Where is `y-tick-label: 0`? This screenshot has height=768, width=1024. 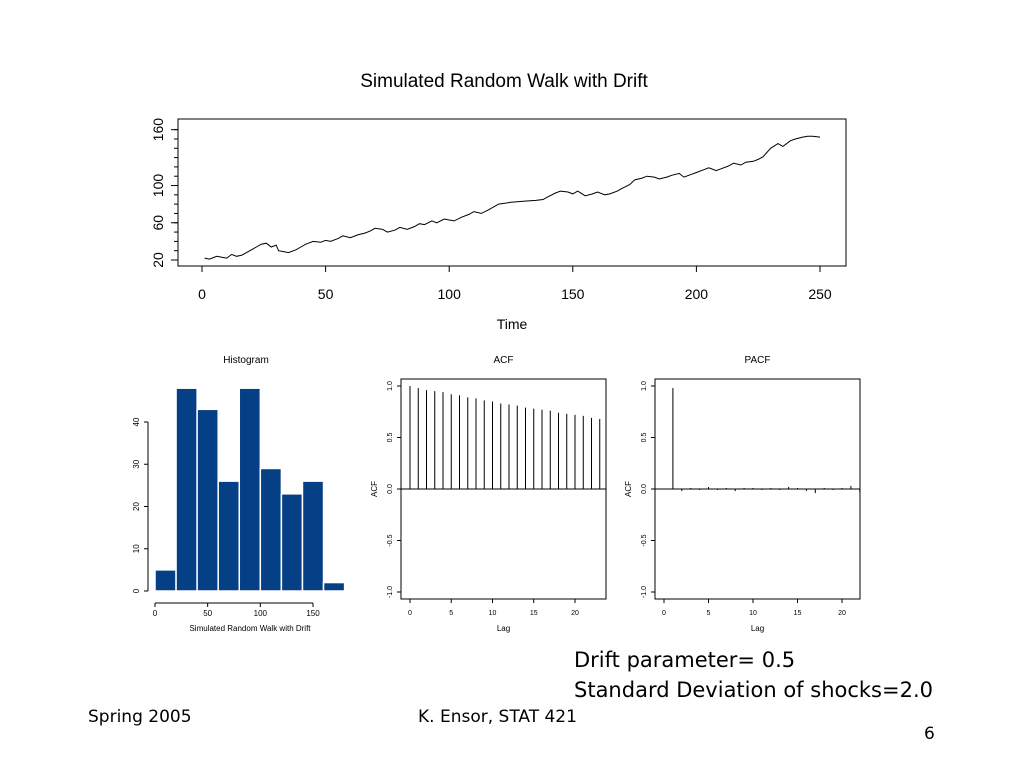 y-tick-label: 0 is located at coordinates (136, 590).